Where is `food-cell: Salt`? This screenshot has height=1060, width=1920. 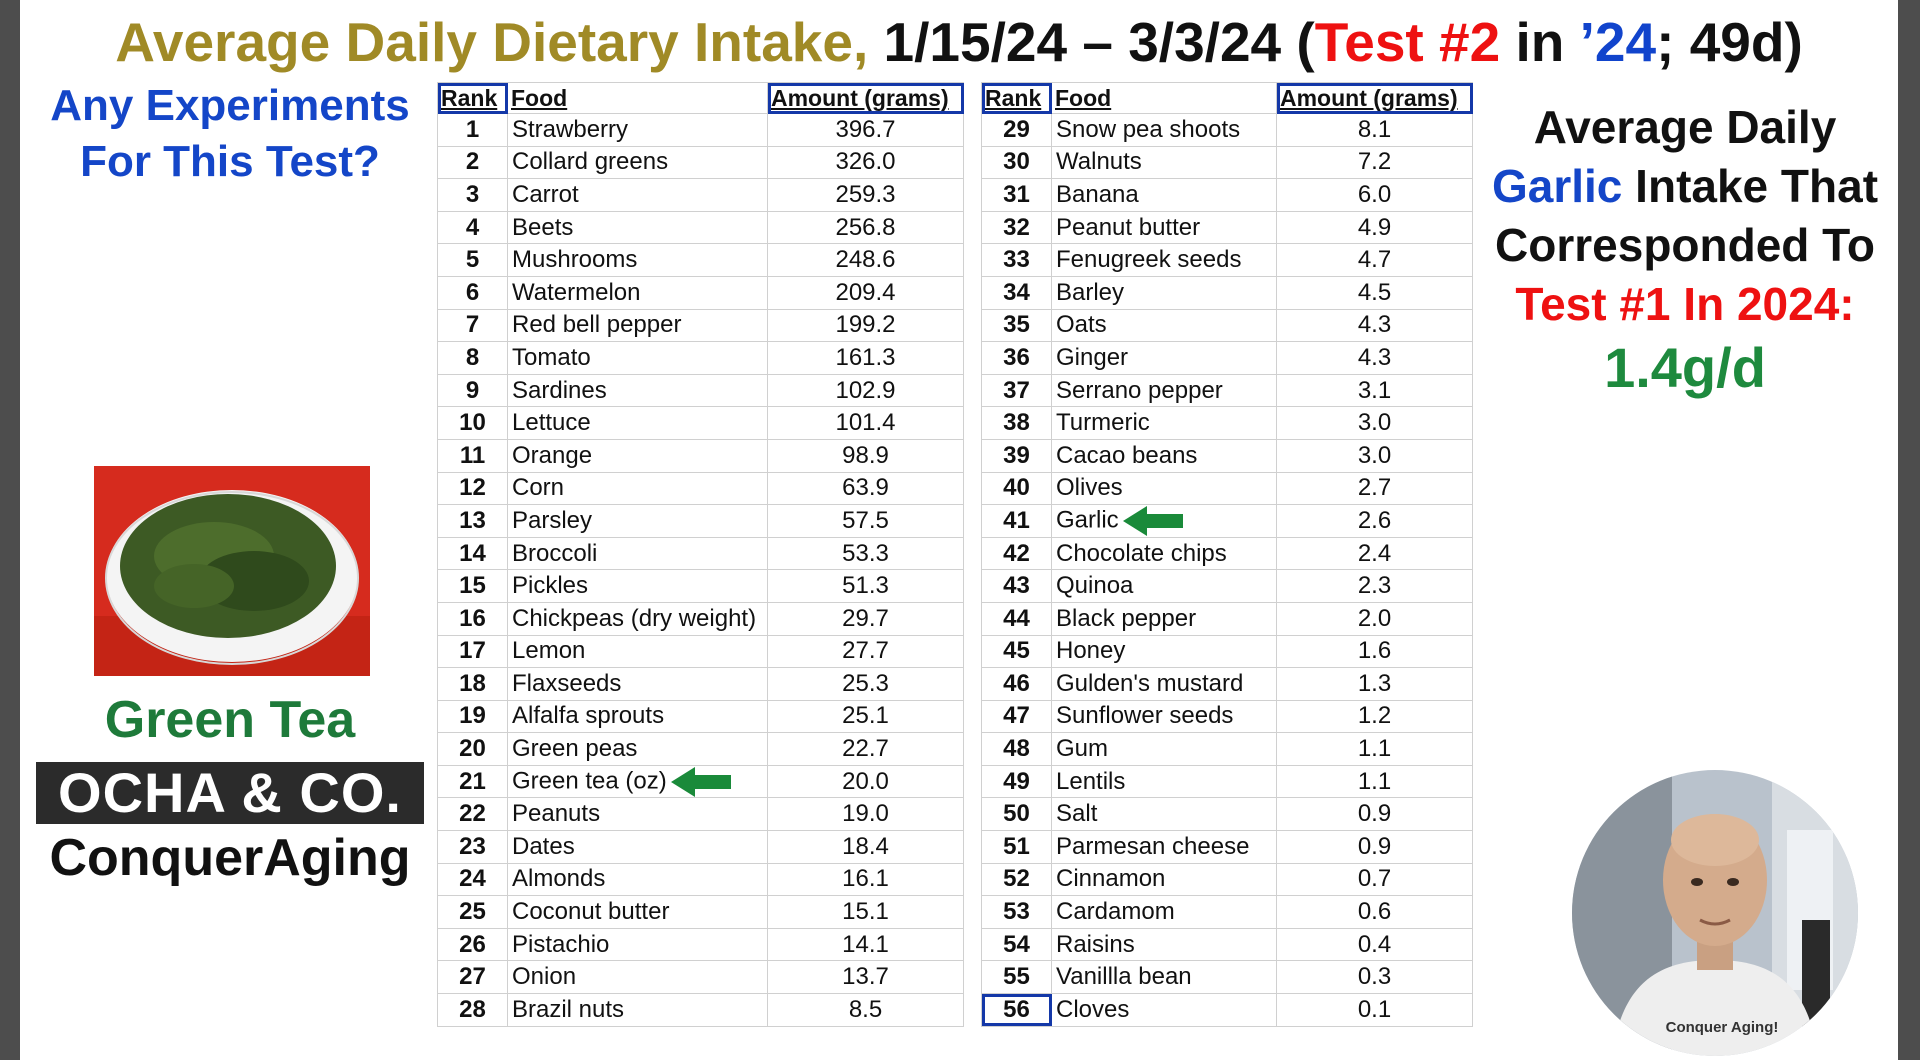
food-cell: Salt is located at coordinates (1164, 814).